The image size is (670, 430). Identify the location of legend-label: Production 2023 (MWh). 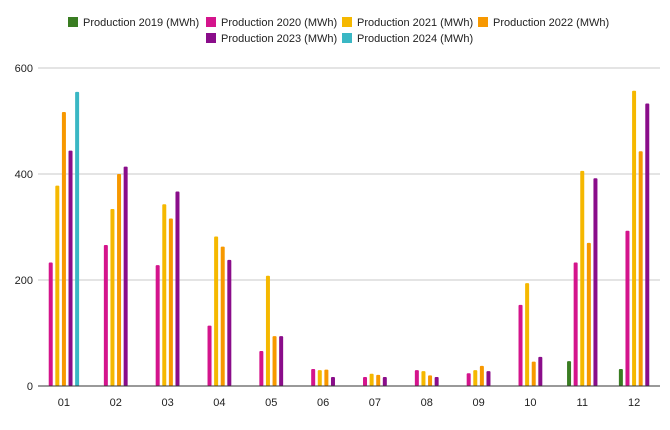
(279, 39).